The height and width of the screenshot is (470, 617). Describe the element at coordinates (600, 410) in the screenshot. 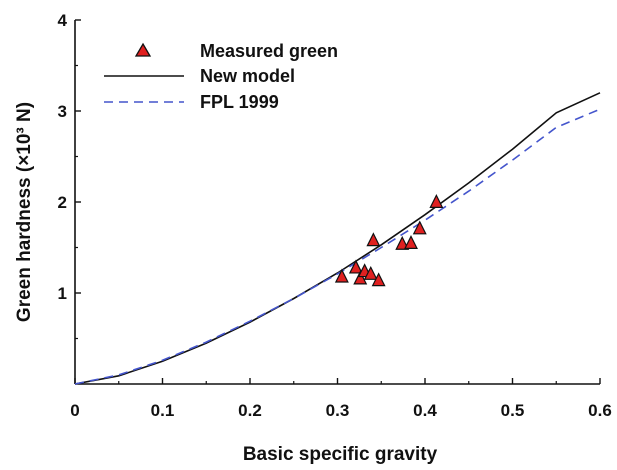

I see `x-tick-label: 0.6` at that location.